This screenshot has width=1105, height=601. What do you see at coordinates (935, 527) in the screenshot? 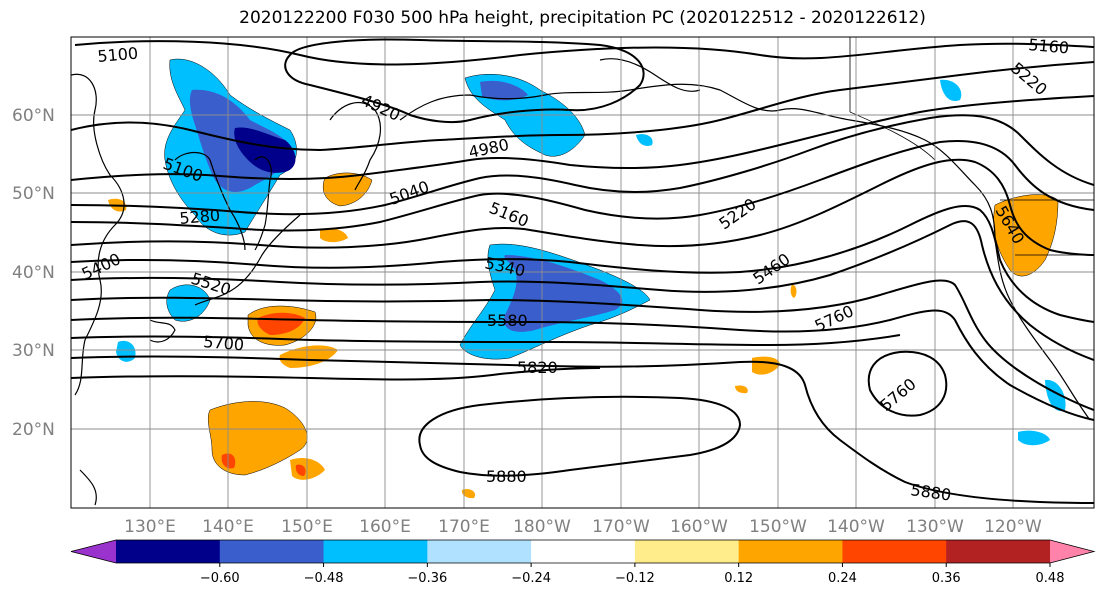
I see `lon-label: 130°W` at bounding box center [935, 527].